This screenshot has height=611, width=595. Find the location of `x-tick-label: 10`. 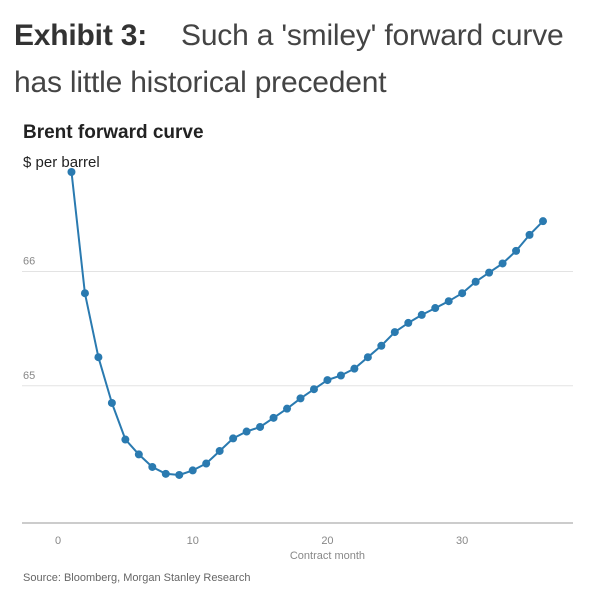

x-tick-label: 10 is located at coordinates (193, 541).